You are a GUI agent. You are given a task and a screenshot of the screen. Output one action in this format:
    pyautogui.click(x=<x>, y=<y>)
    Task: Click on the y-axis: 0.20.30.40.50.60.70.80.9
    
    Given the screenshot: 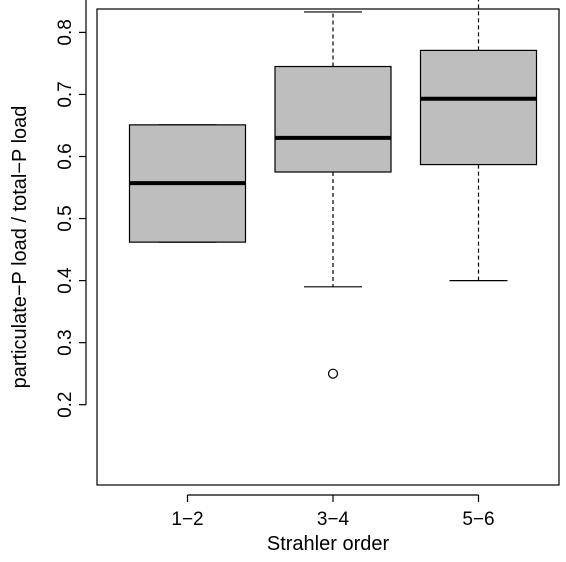 What is the action you would take?
    pyautogui.click(x=71, y=209)
    